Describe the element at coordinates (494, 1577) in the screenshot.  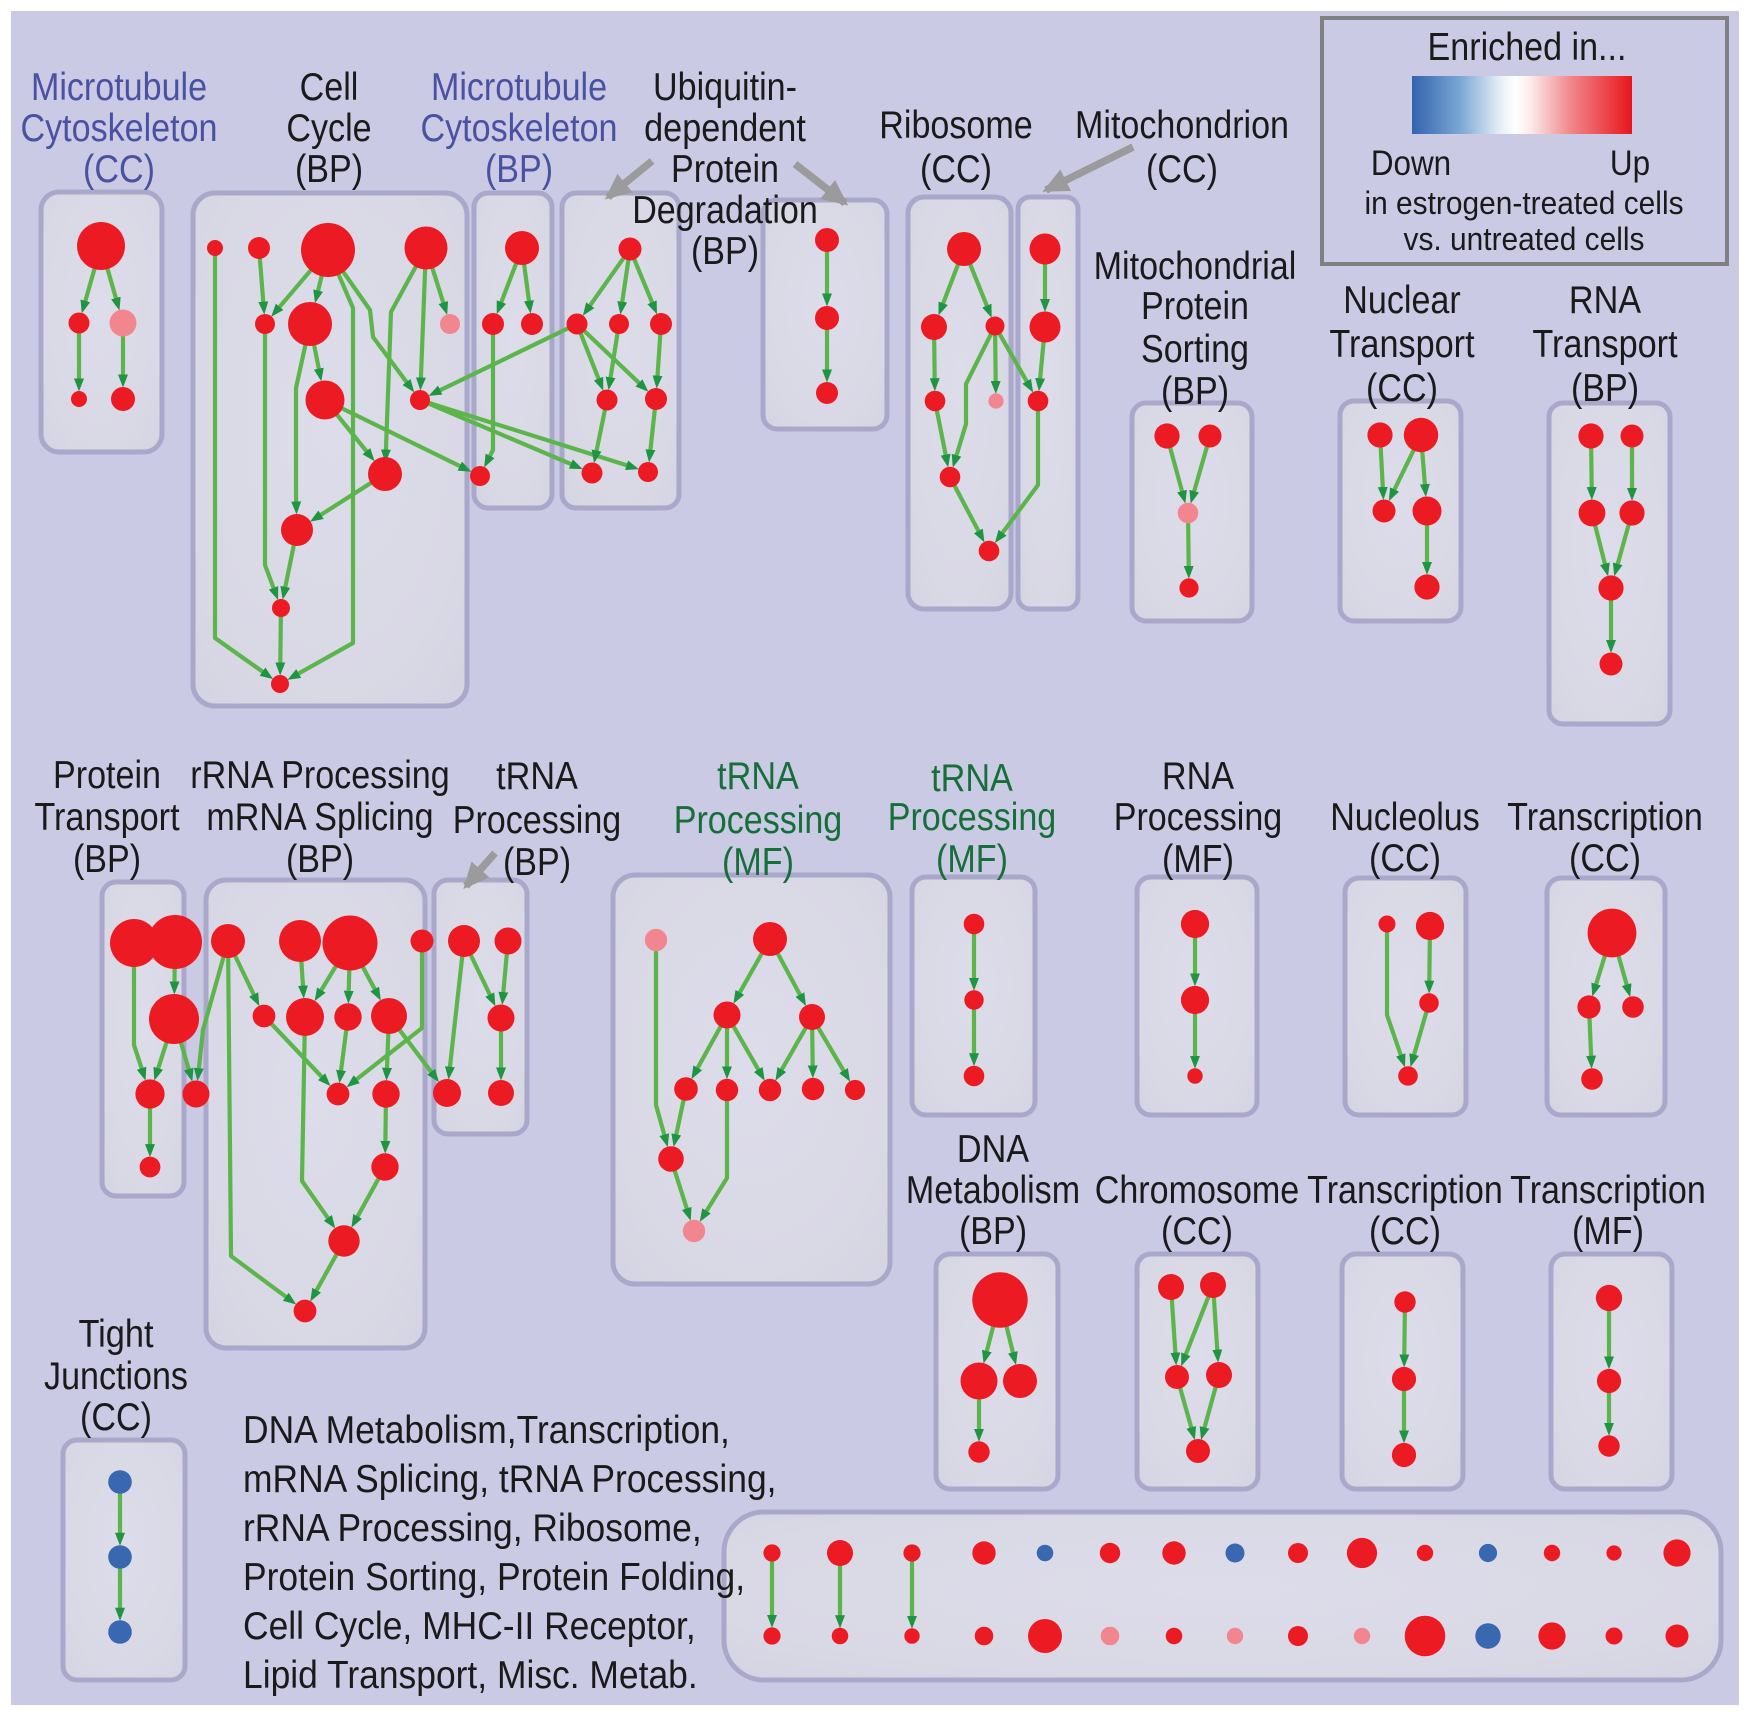
I see `svg-text:Protein Sorting, Protein Foldi: Protein Sorting, Protein Folding,` at that location.